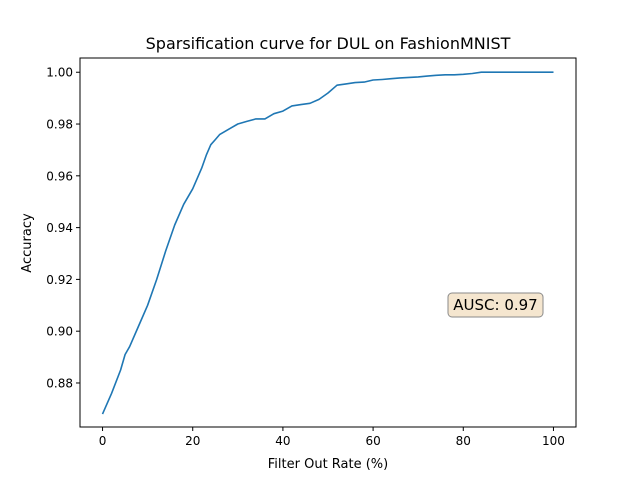  I want to click on x-tick-label: 80, so click(463, 441).